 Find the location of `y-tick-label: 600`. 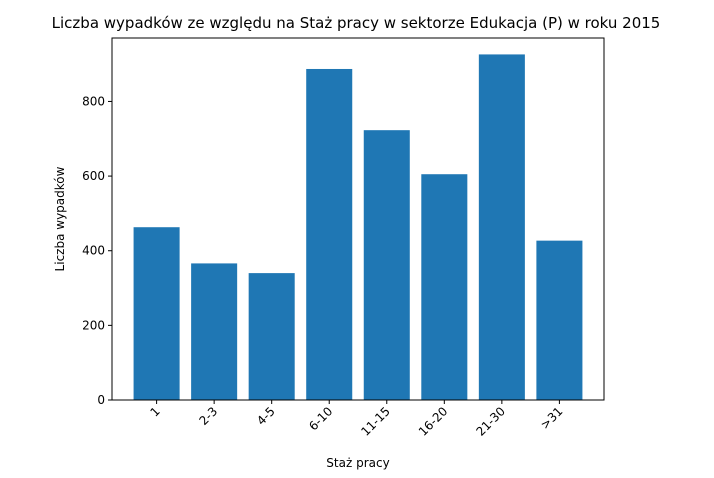

y-tick-label: 600 is located at coordinates (93, 176).